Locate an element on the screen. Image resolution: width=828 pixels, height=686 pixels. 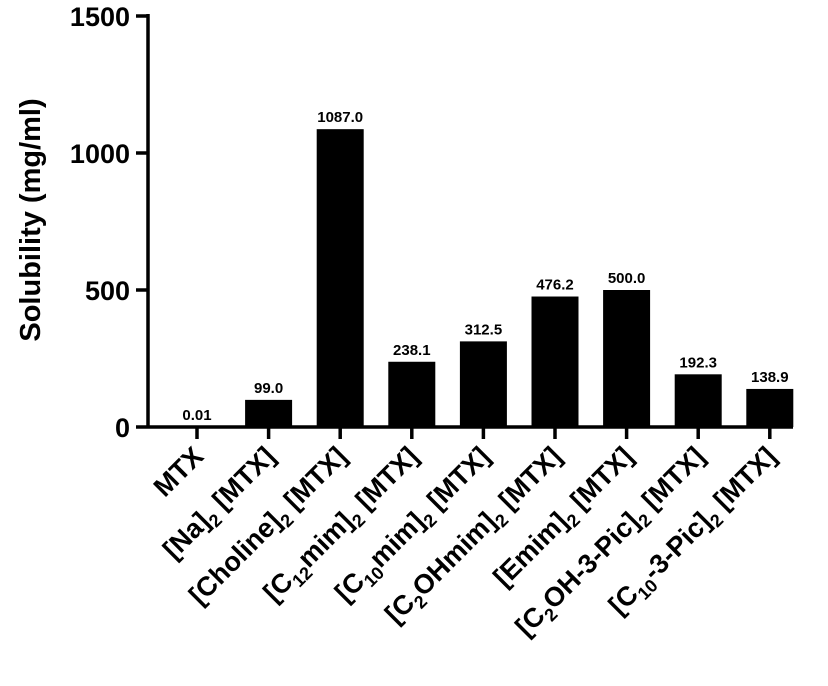
data-label: 312.5 is located at coordinates (484, 329).